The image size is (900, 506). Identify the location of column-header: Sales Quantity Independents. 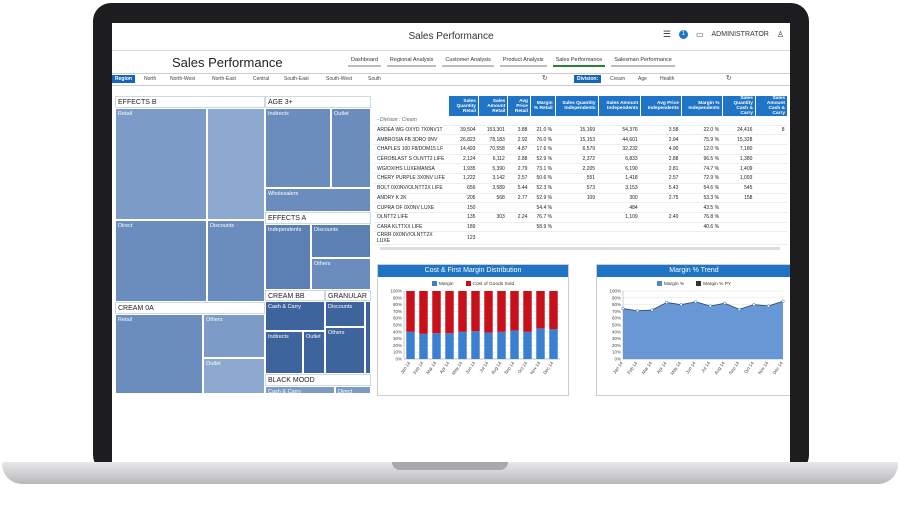
(577, 106).